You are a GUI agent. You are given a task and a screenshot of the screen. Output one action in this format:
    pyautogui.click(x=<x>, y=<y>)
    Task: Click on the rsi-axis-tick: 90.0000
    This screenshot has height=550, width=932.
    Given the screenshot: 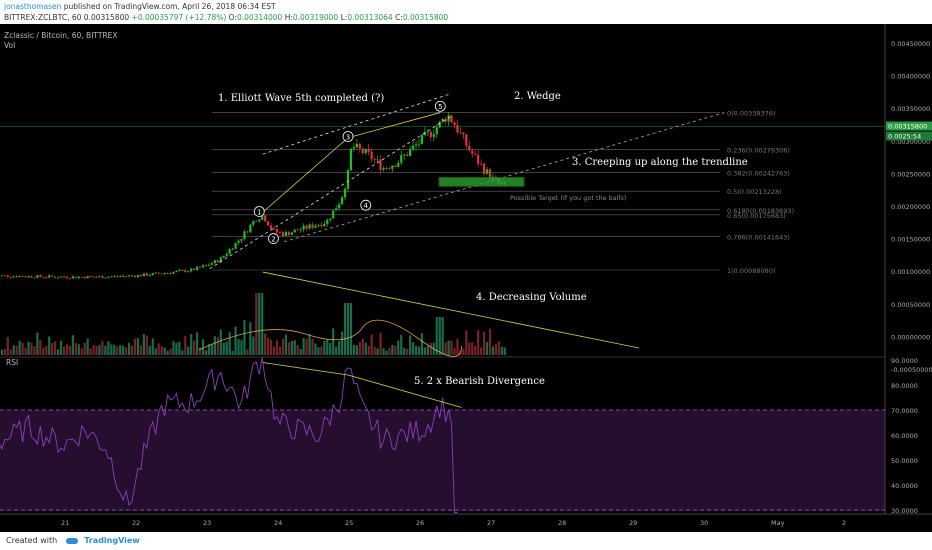 What is the action you would take?
    pyautogui.click(x=904, y=361)
    